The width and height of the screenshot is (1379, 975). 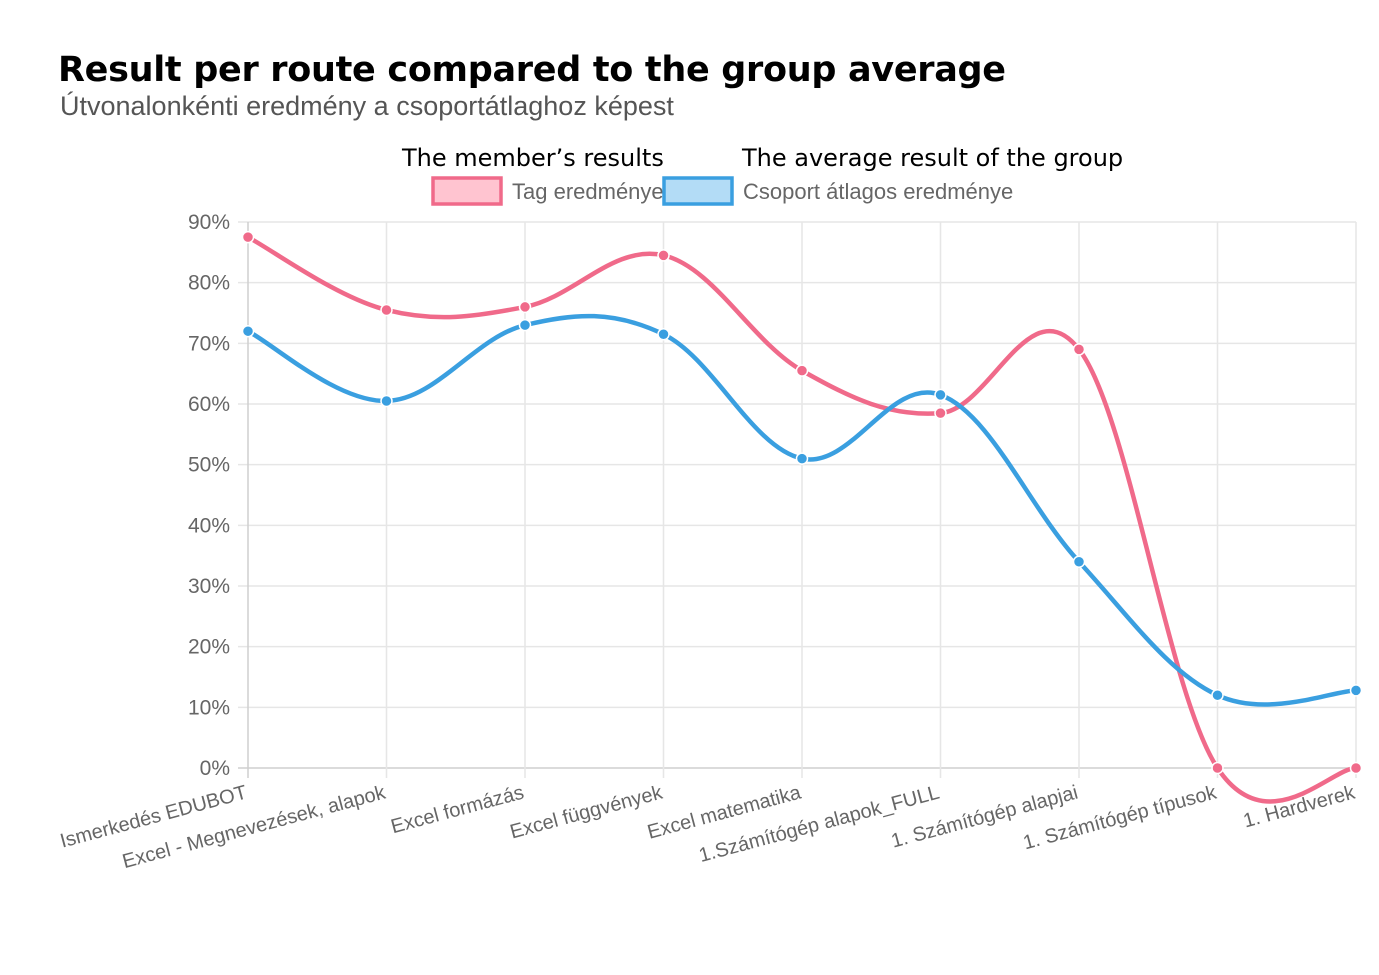 What do you see at coordinates (878, 191) in the screenshot?
I see `legend-label-group: Csoport átlagos eredménye` at bounding box center [878, 191].